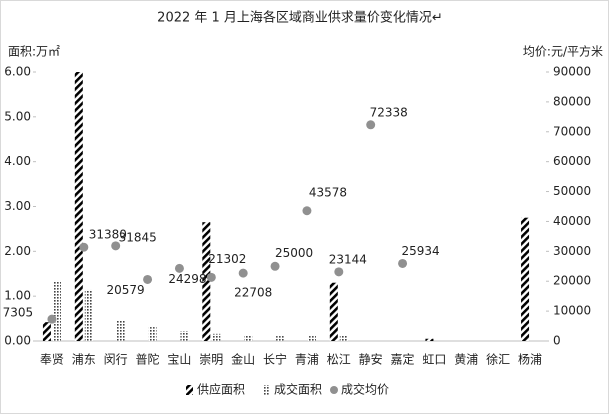 Image resolution: width=609 pixels, height=414 pixels. I want to click on x-tick-label: 浦东, so click(84, 360).